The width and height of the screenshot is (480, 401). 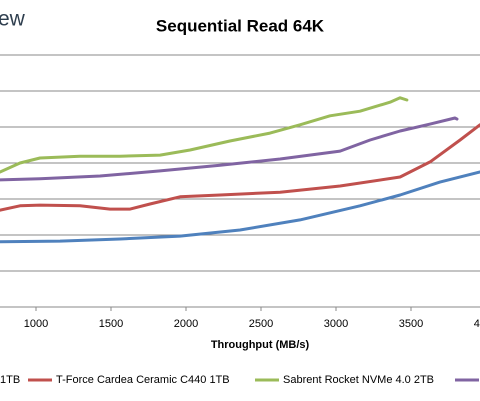 What do you see at coordinates (186, 324) in the screenshot?
I see `x-tick-label: 2000` at bounding box center [186, 324].